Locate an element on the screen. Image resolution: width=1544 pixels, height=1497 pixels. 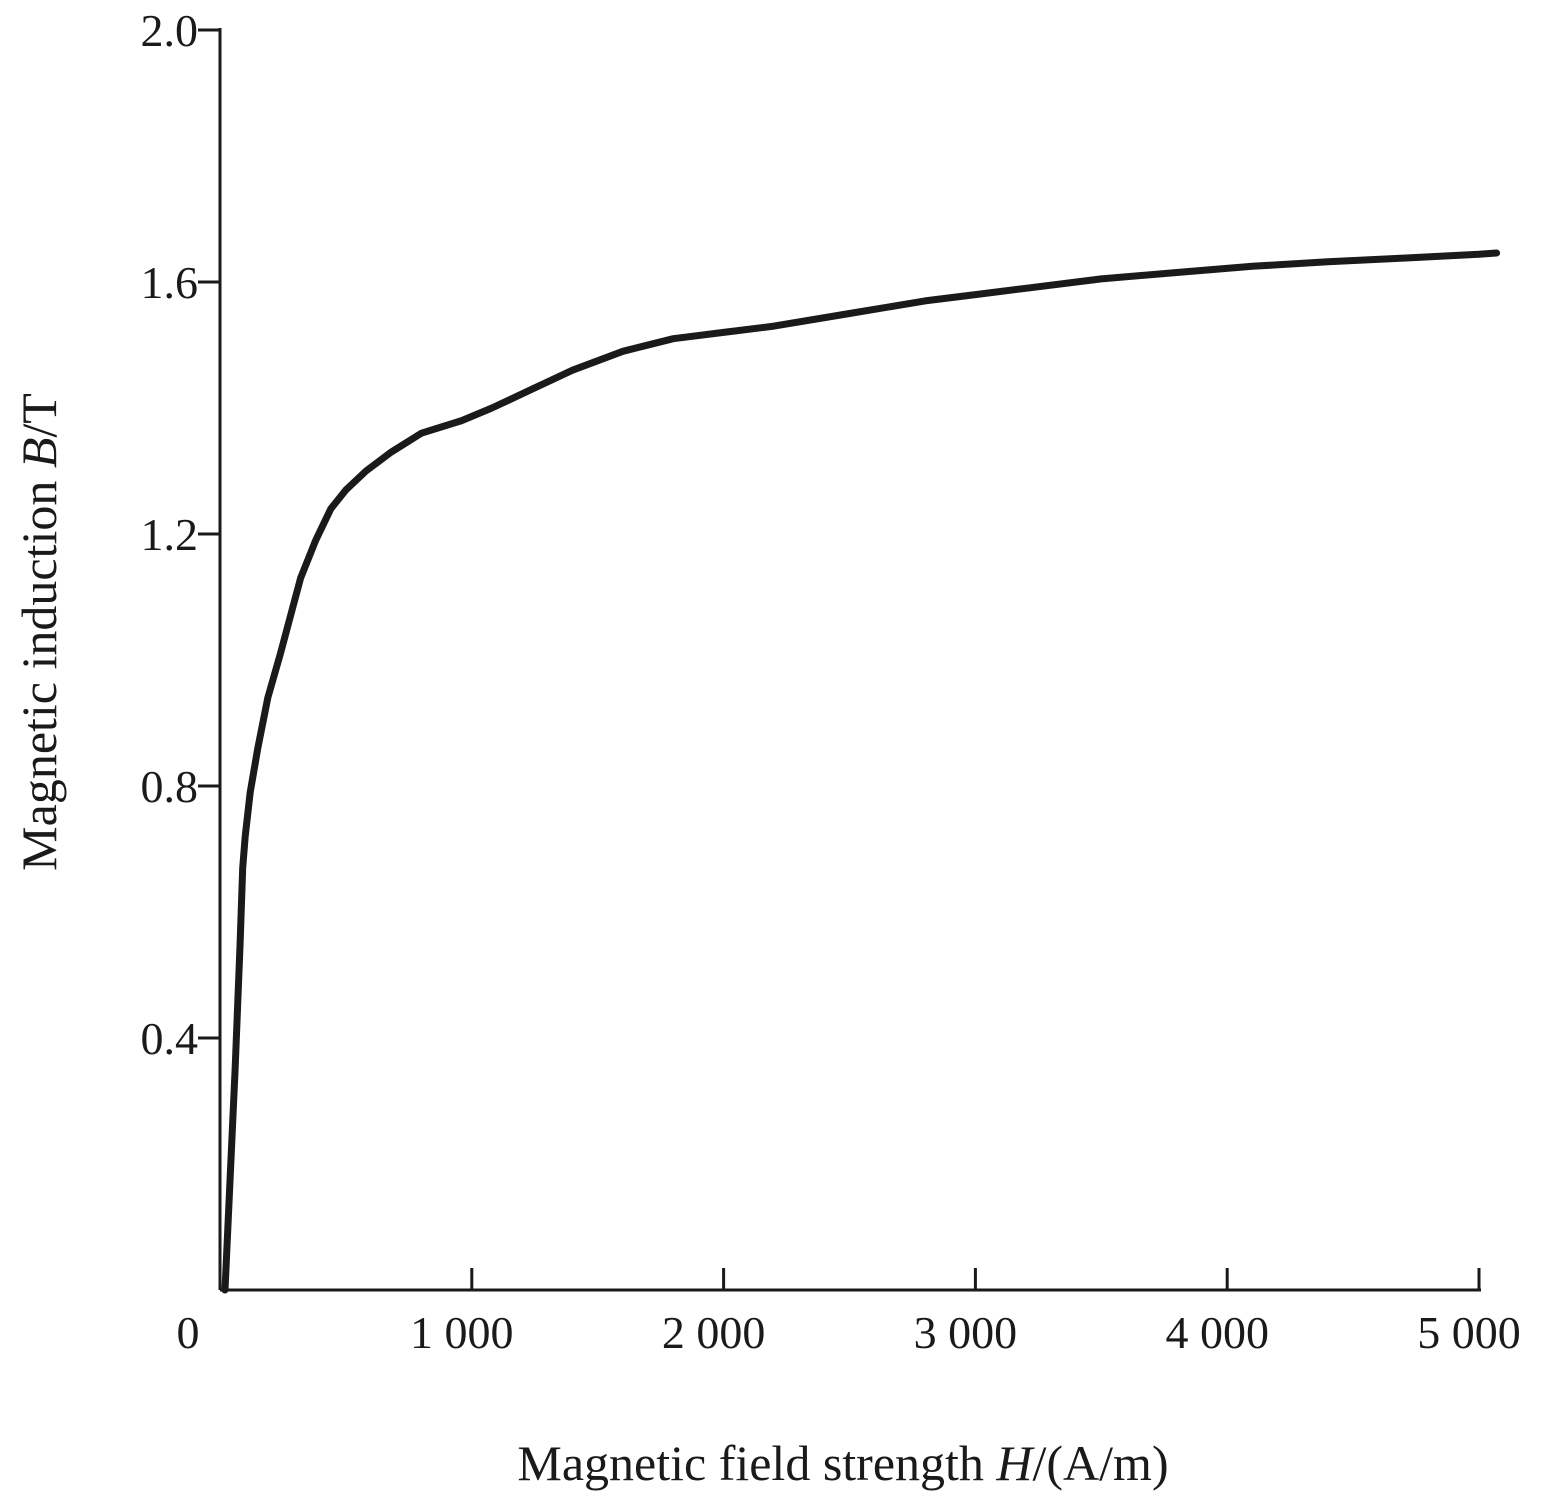
x-tick-label: 1 000 is located at coordinates (462, 1332).